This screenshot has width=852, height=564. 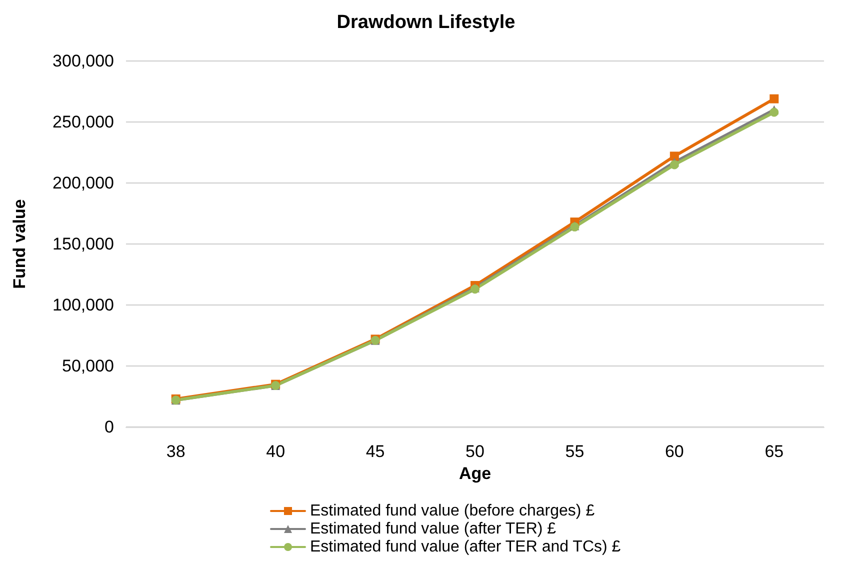 What do you see at coordinates (433, 529) in the screenshot?
I see `legend-label: Estimated fund value (after TER) £` at bounding box center [433, 529].